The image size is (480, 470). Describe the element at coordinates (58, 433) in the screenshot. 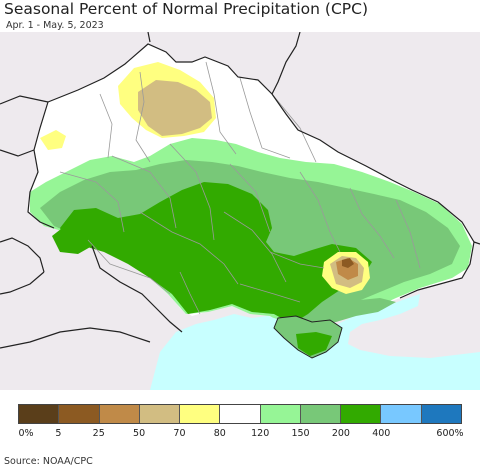

I see `legend-tick-label: 5` at that location.